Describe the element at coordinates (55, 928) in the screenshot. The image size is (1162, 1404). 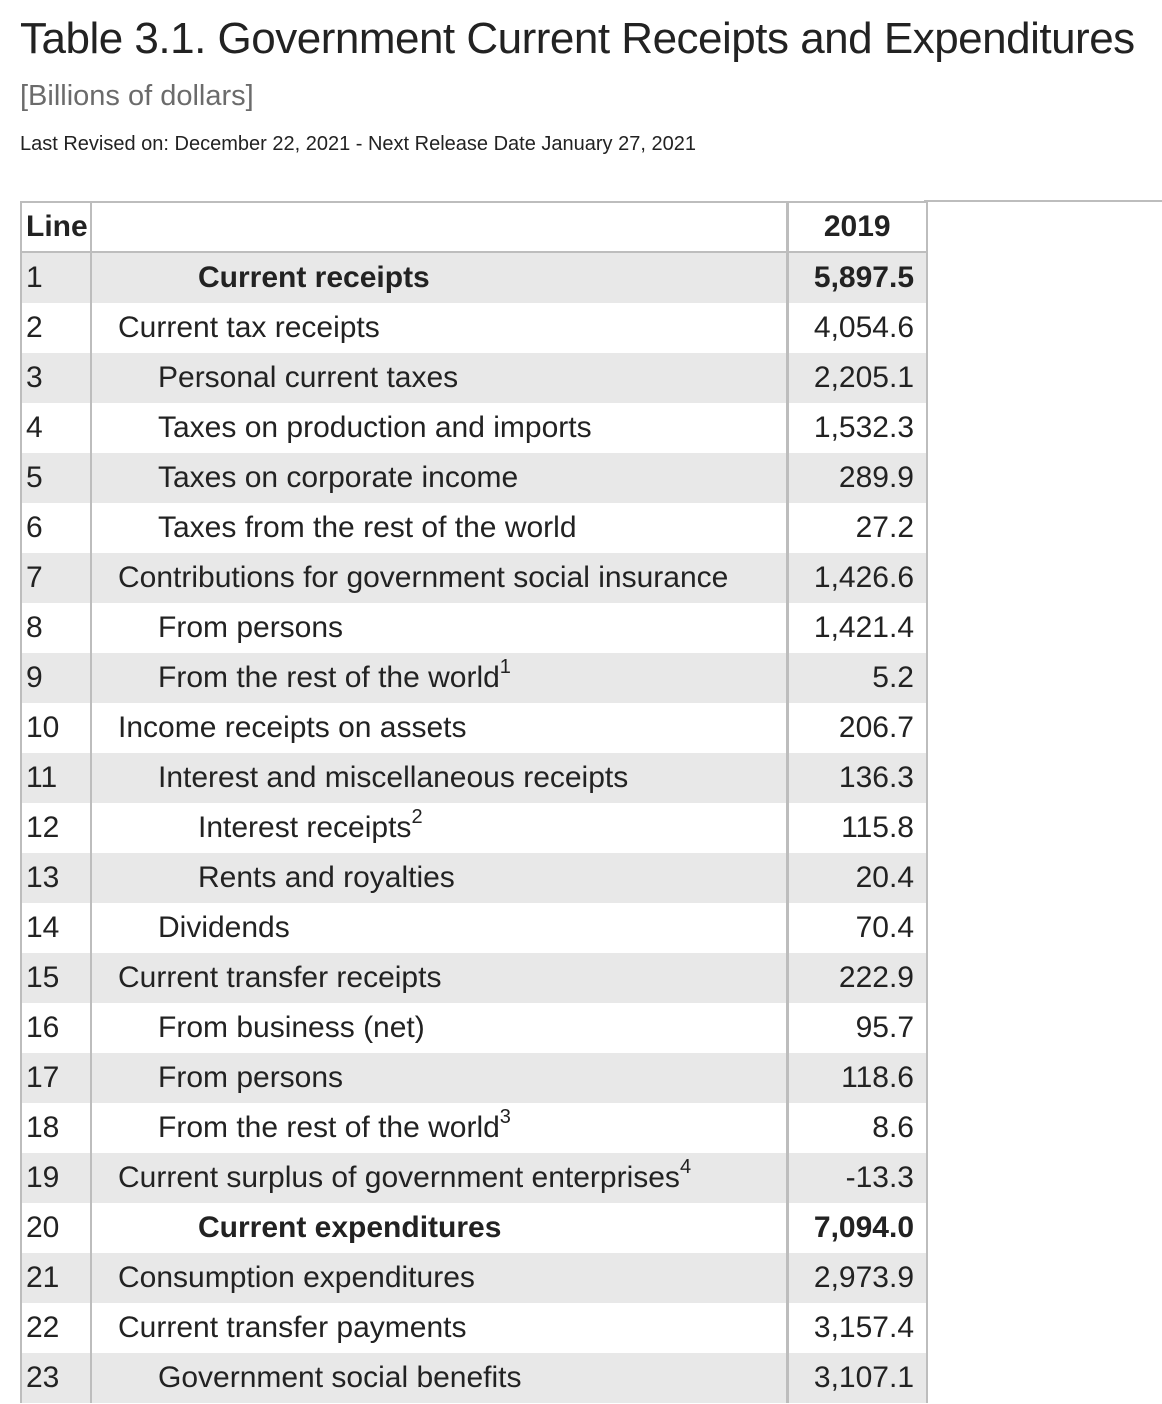
I see `line-number-cell: 14` at that location.